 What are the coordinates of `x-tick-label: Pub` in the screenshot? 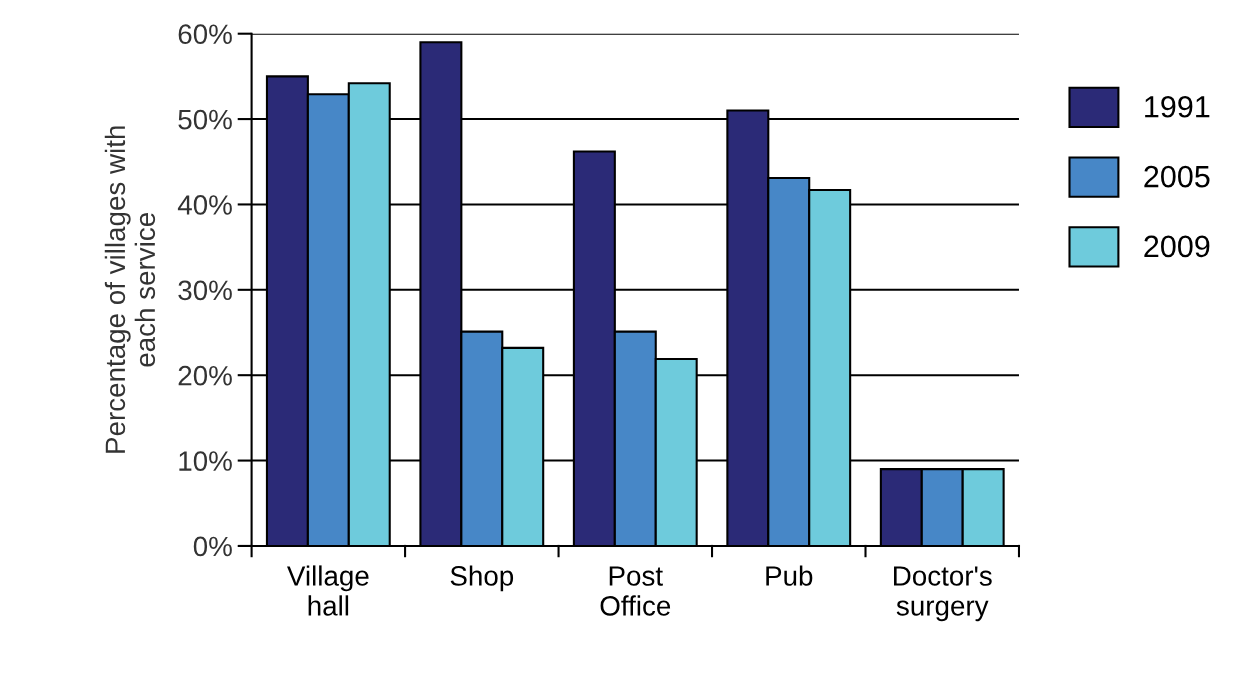 It's located at (789, 575).